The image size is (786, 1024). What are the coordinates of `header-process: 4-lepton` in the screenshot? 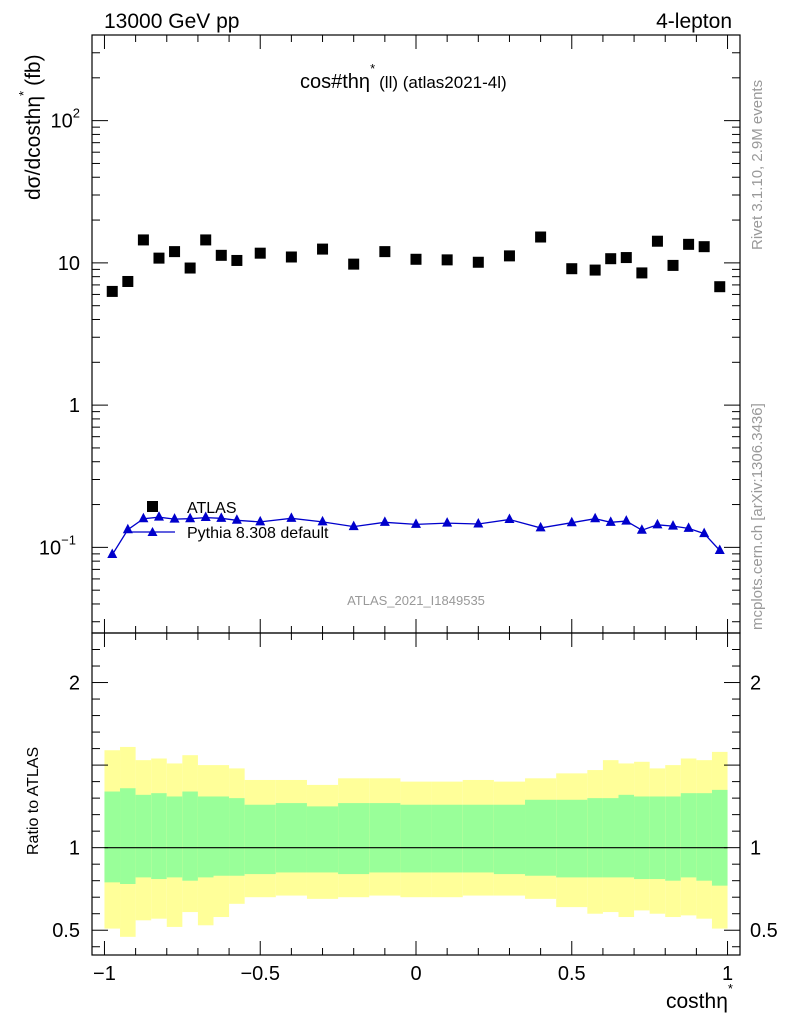 It's located at (694, 21).